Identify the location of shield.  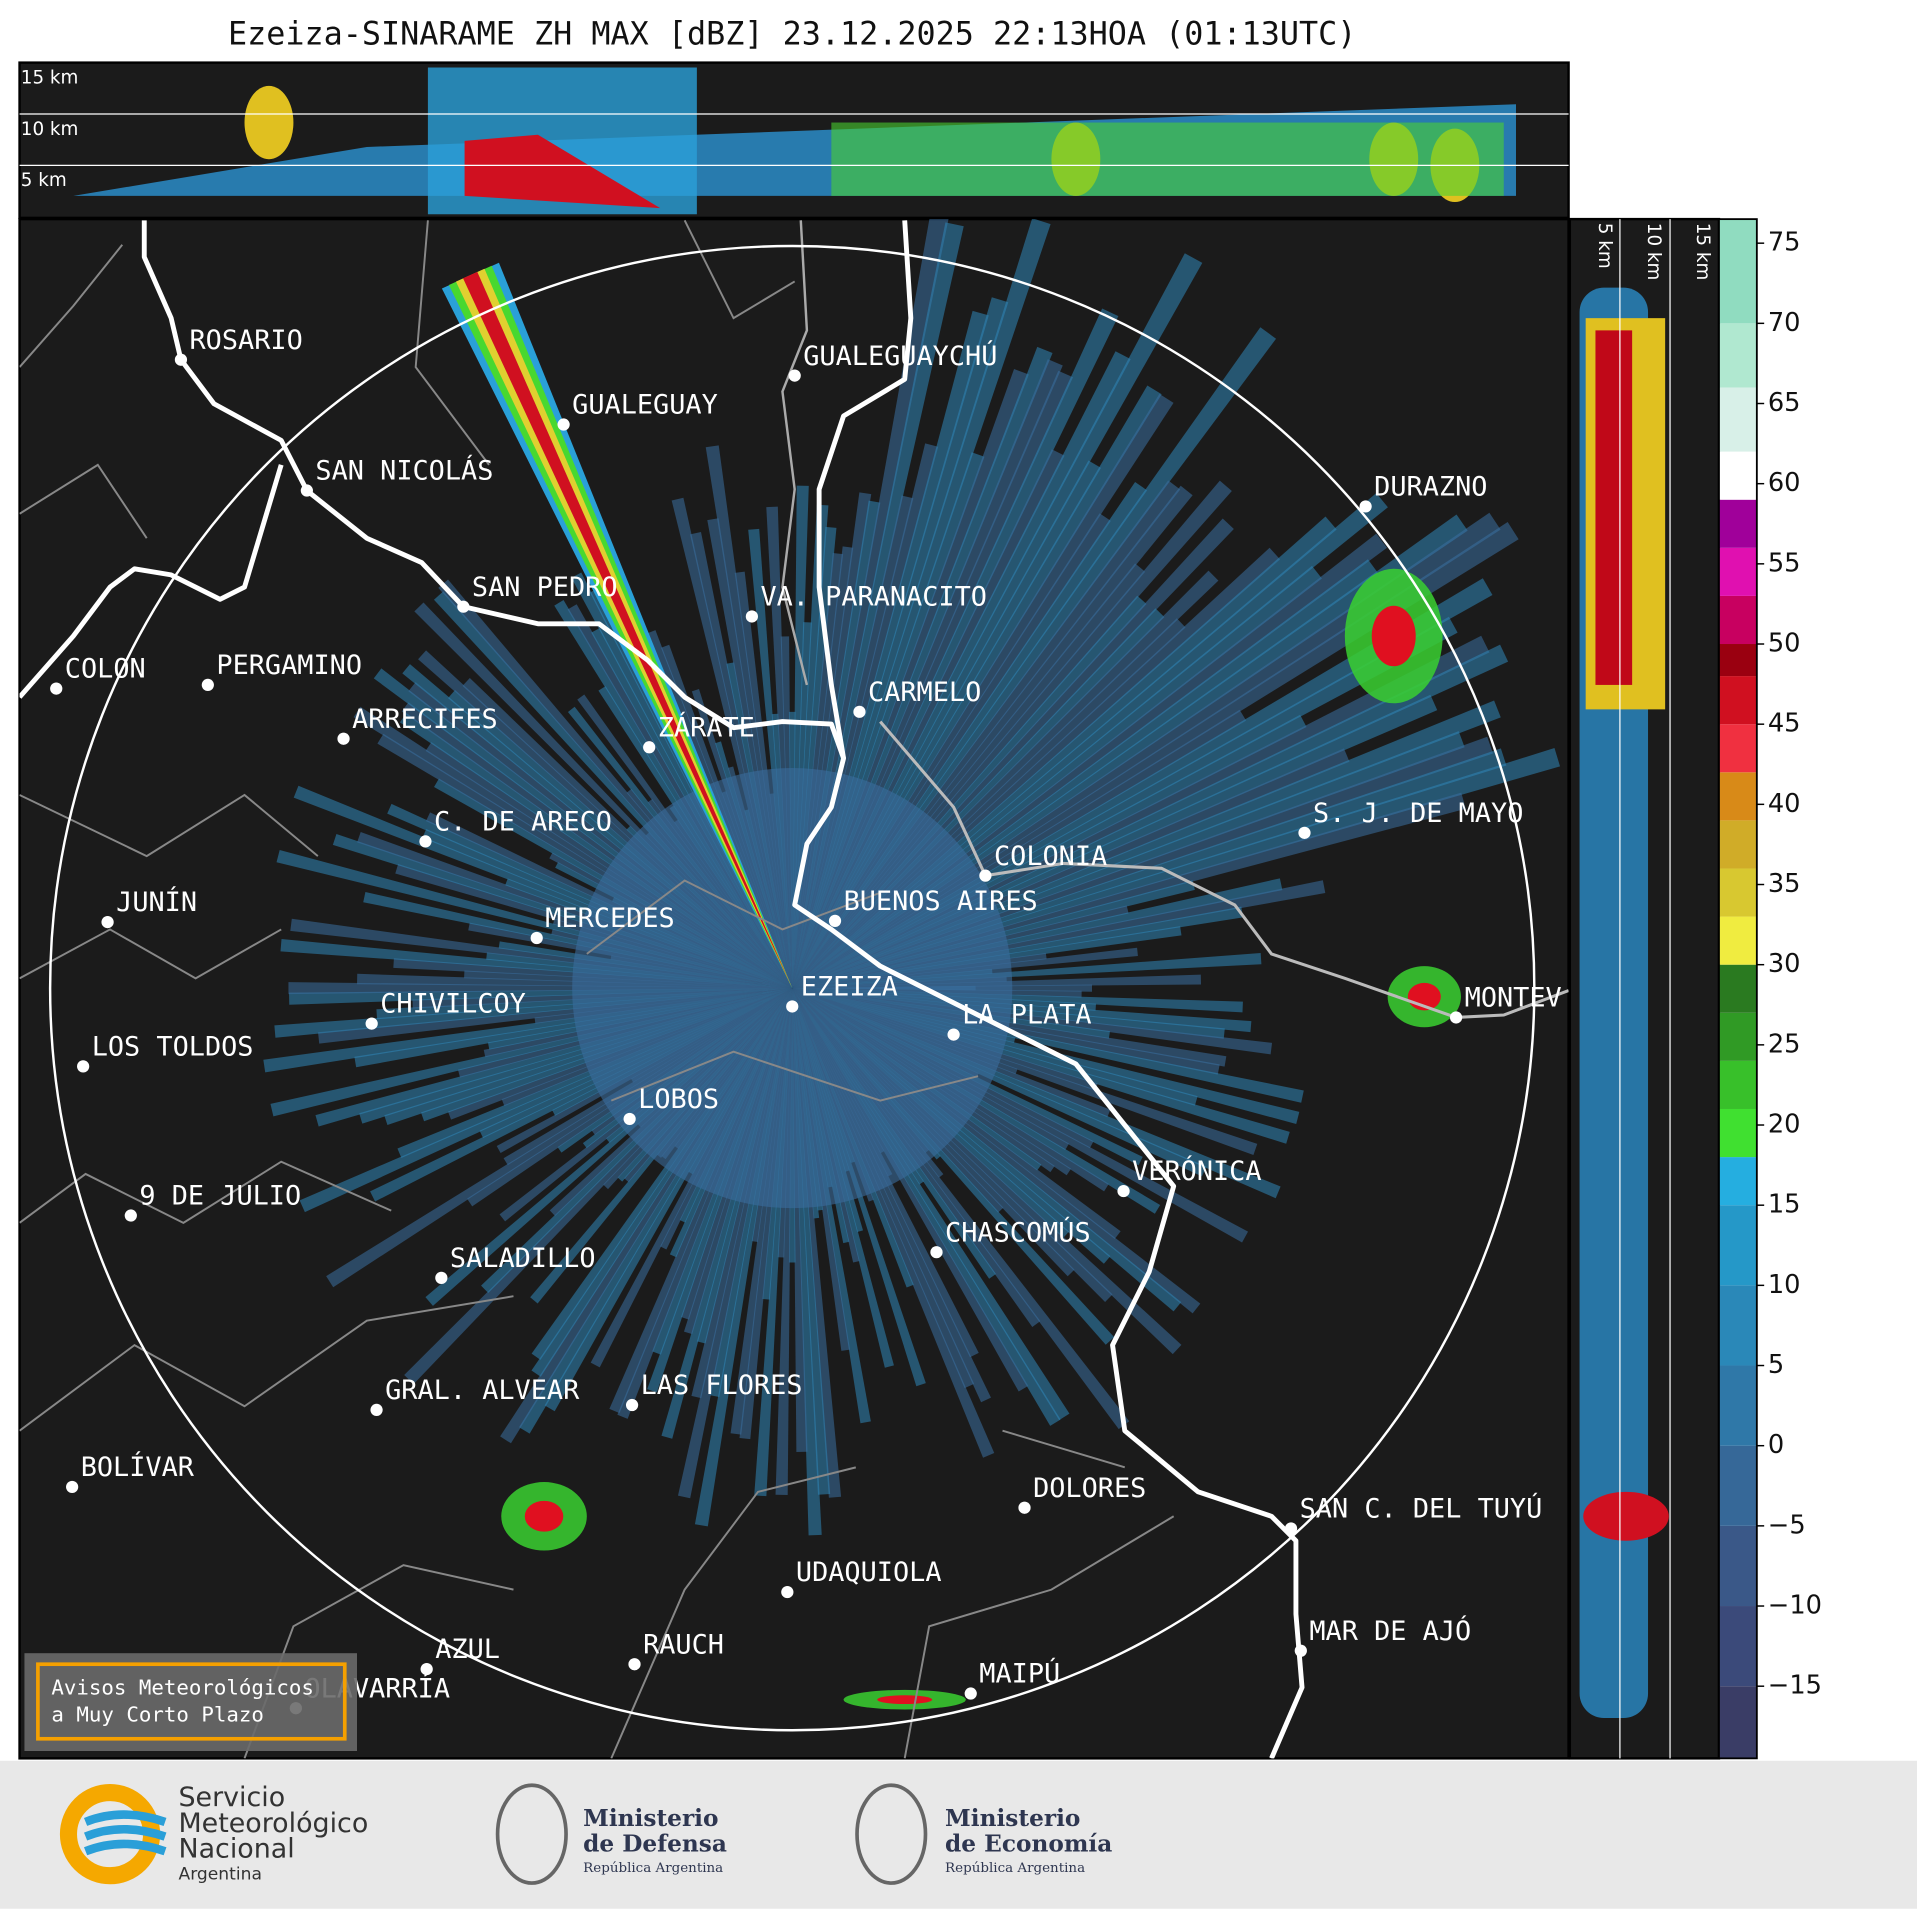
(531, 1834).